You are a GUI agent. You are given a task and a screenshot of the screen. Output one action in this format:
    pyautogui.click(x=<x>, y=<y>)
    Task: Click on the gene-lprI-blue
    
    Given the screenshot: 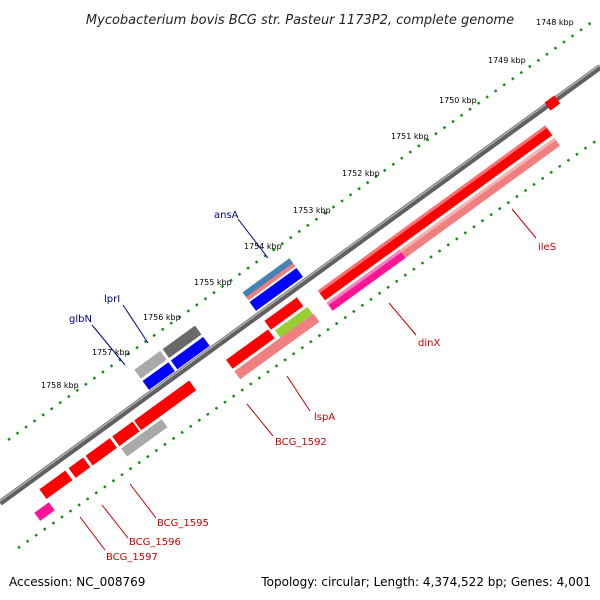 What is the action you would take?
    pyautogui.click(x=190, y=353)
    